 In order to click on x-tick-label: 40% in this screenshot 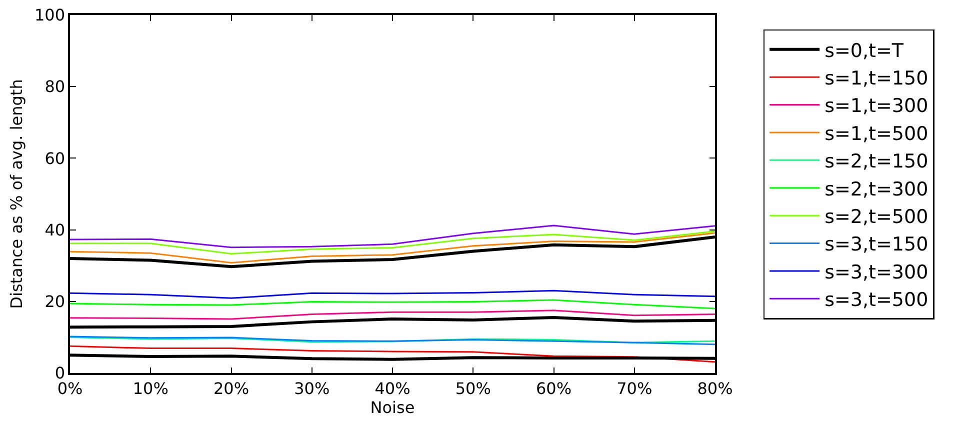, I will do `click(392, 388)`.